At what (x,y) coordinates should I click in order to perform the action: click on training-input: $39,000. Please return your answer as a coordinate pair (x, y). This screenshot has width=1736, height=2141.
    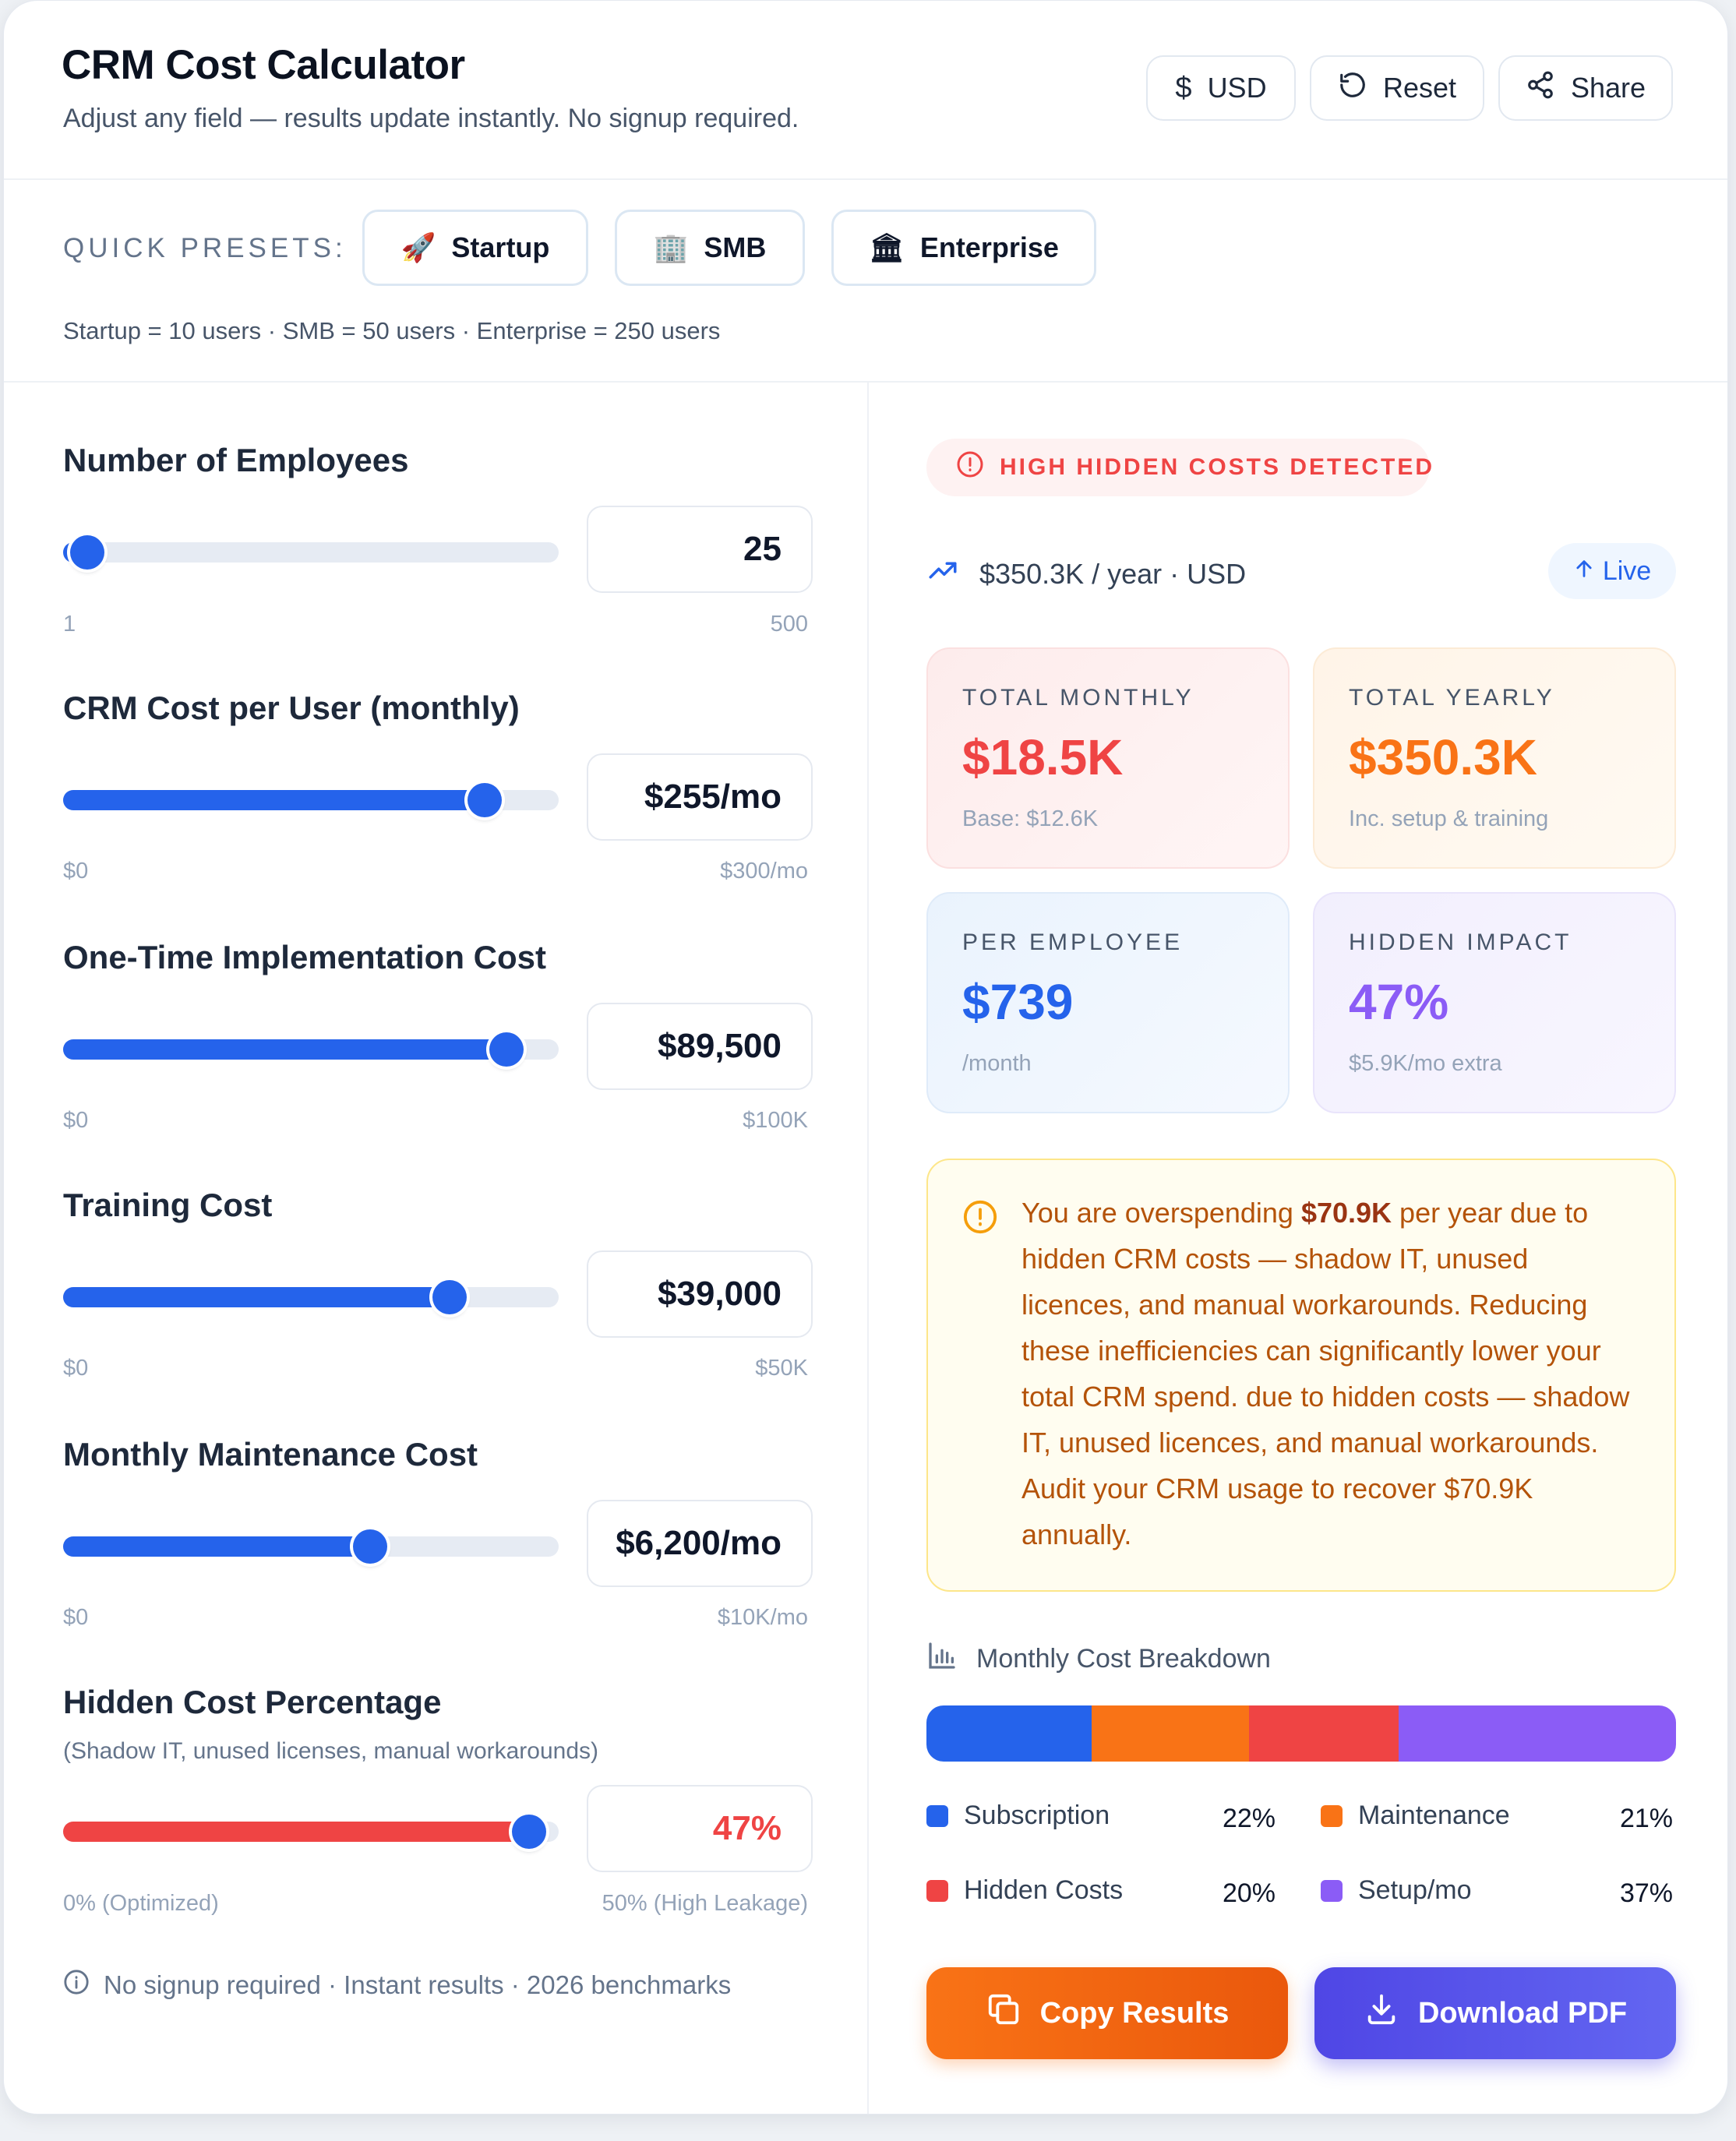
    Looking at the image, I should click on (700, 1294).